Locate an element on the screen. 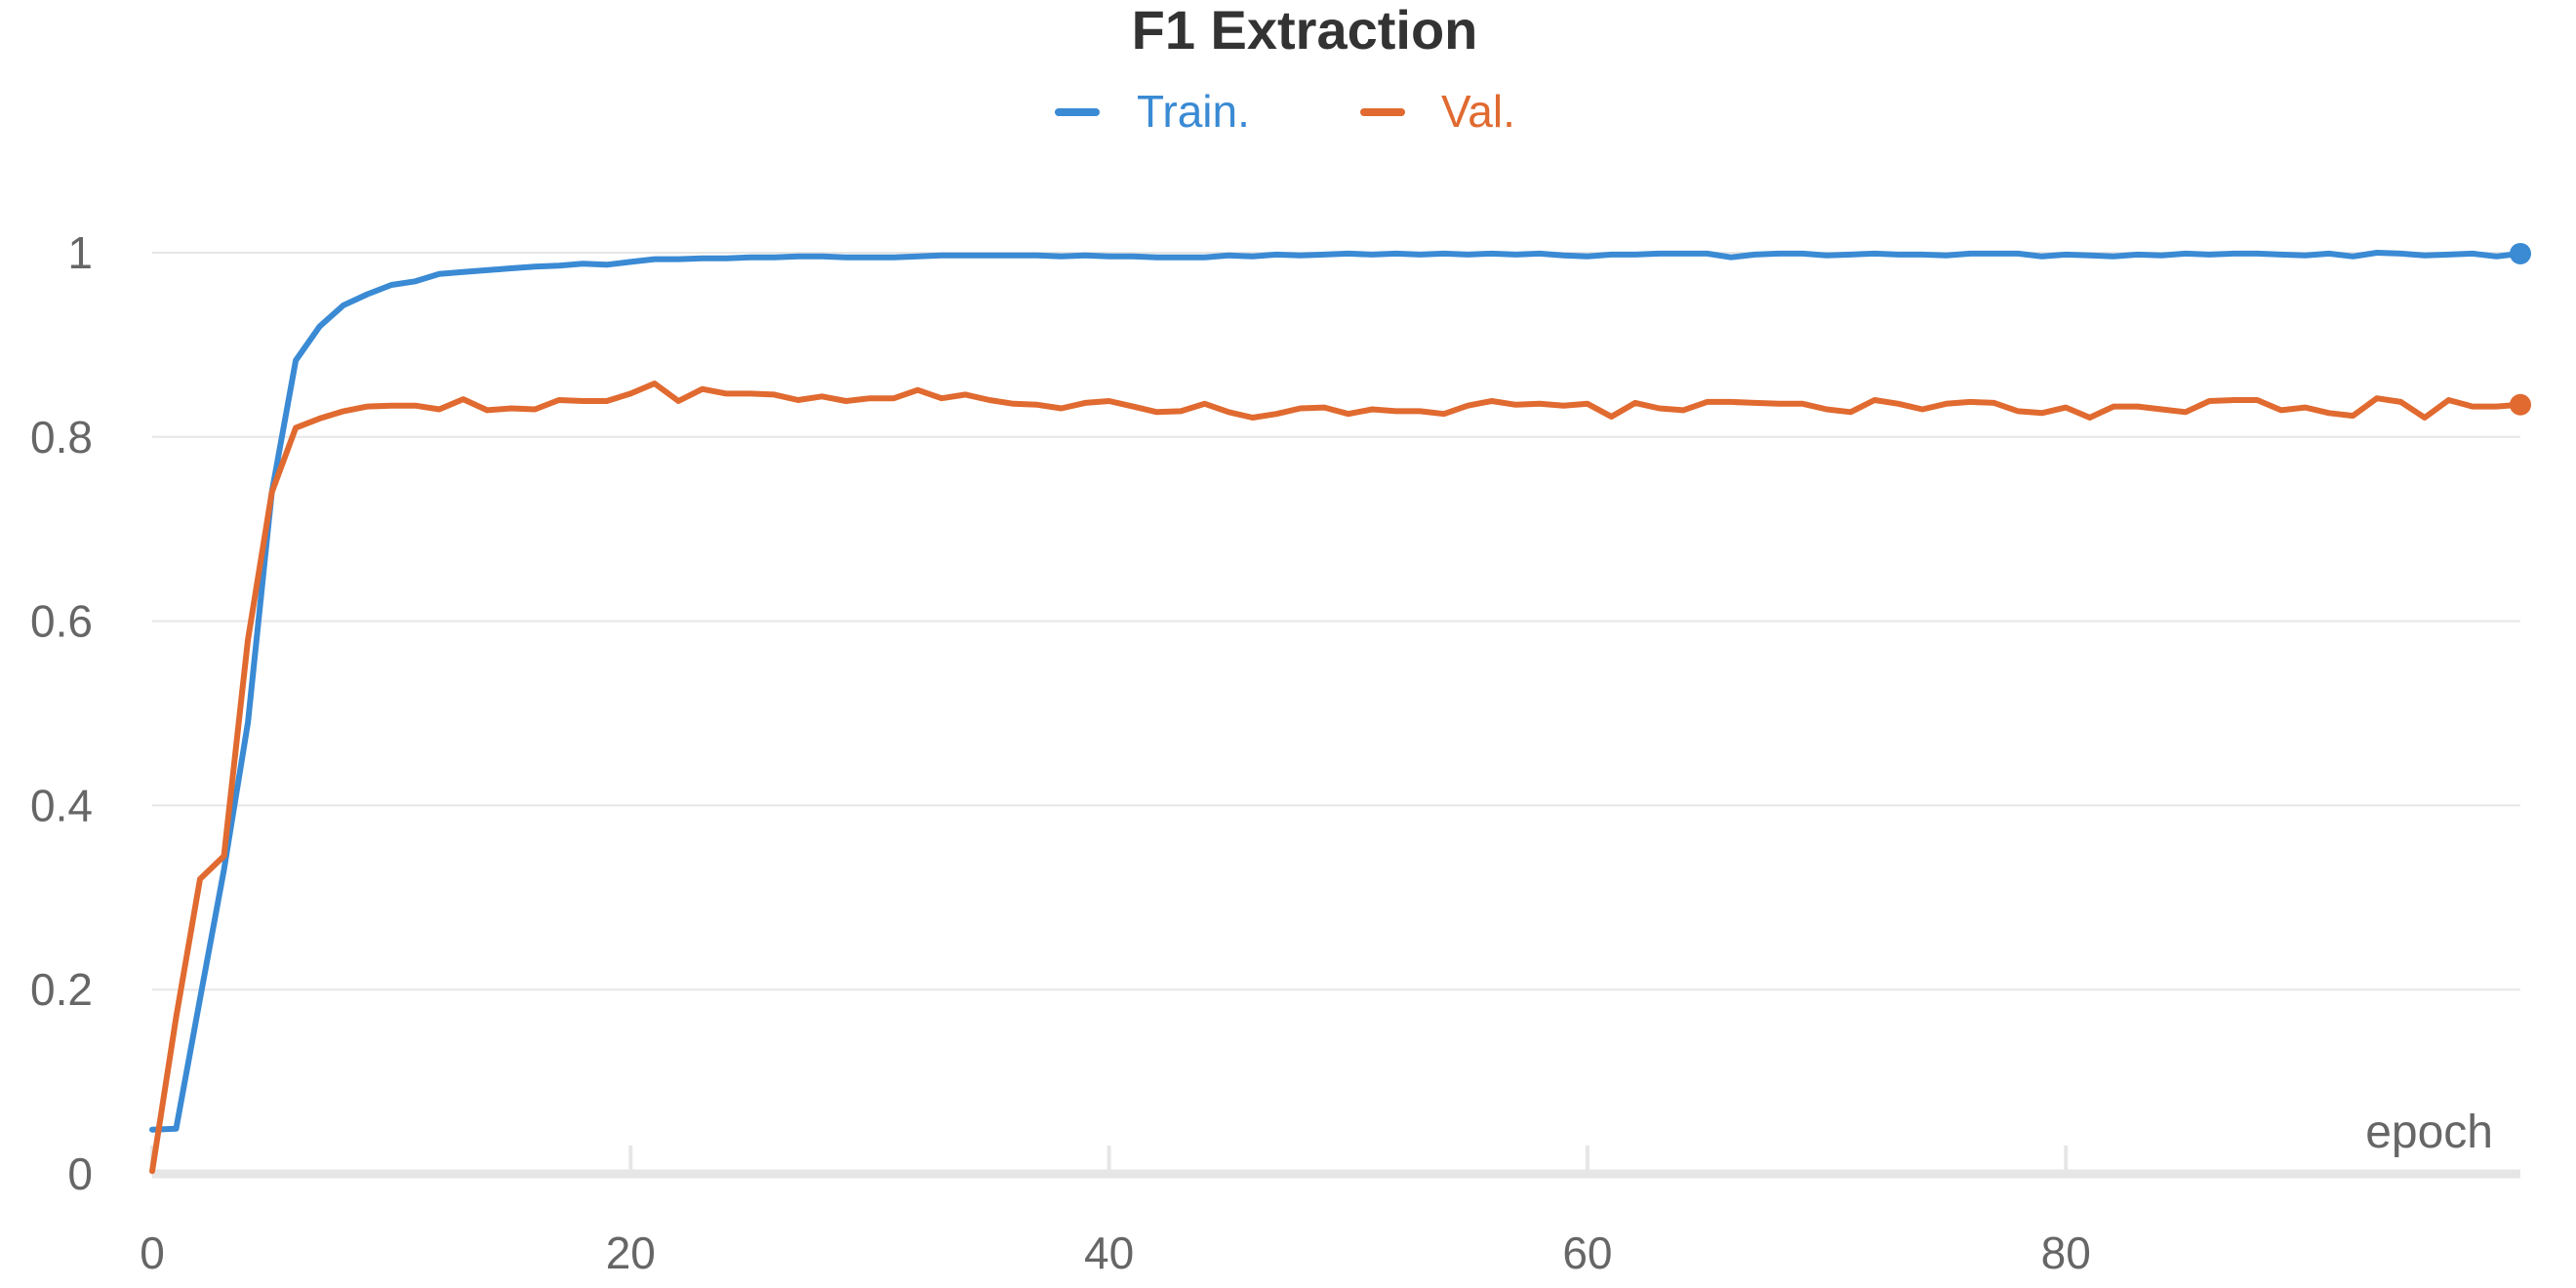 The height and width of the screenshot is (1288, 2576). x-tick-label: 0 is located at coordinates (152, 1253).